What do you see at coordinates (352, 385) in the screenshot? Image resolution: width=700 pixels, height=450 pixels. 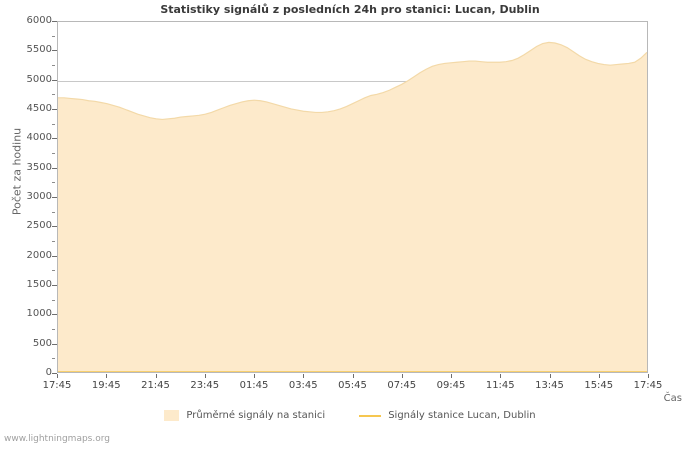 I see `x-tick-label: 05:45` at bounding box center [352, 385].